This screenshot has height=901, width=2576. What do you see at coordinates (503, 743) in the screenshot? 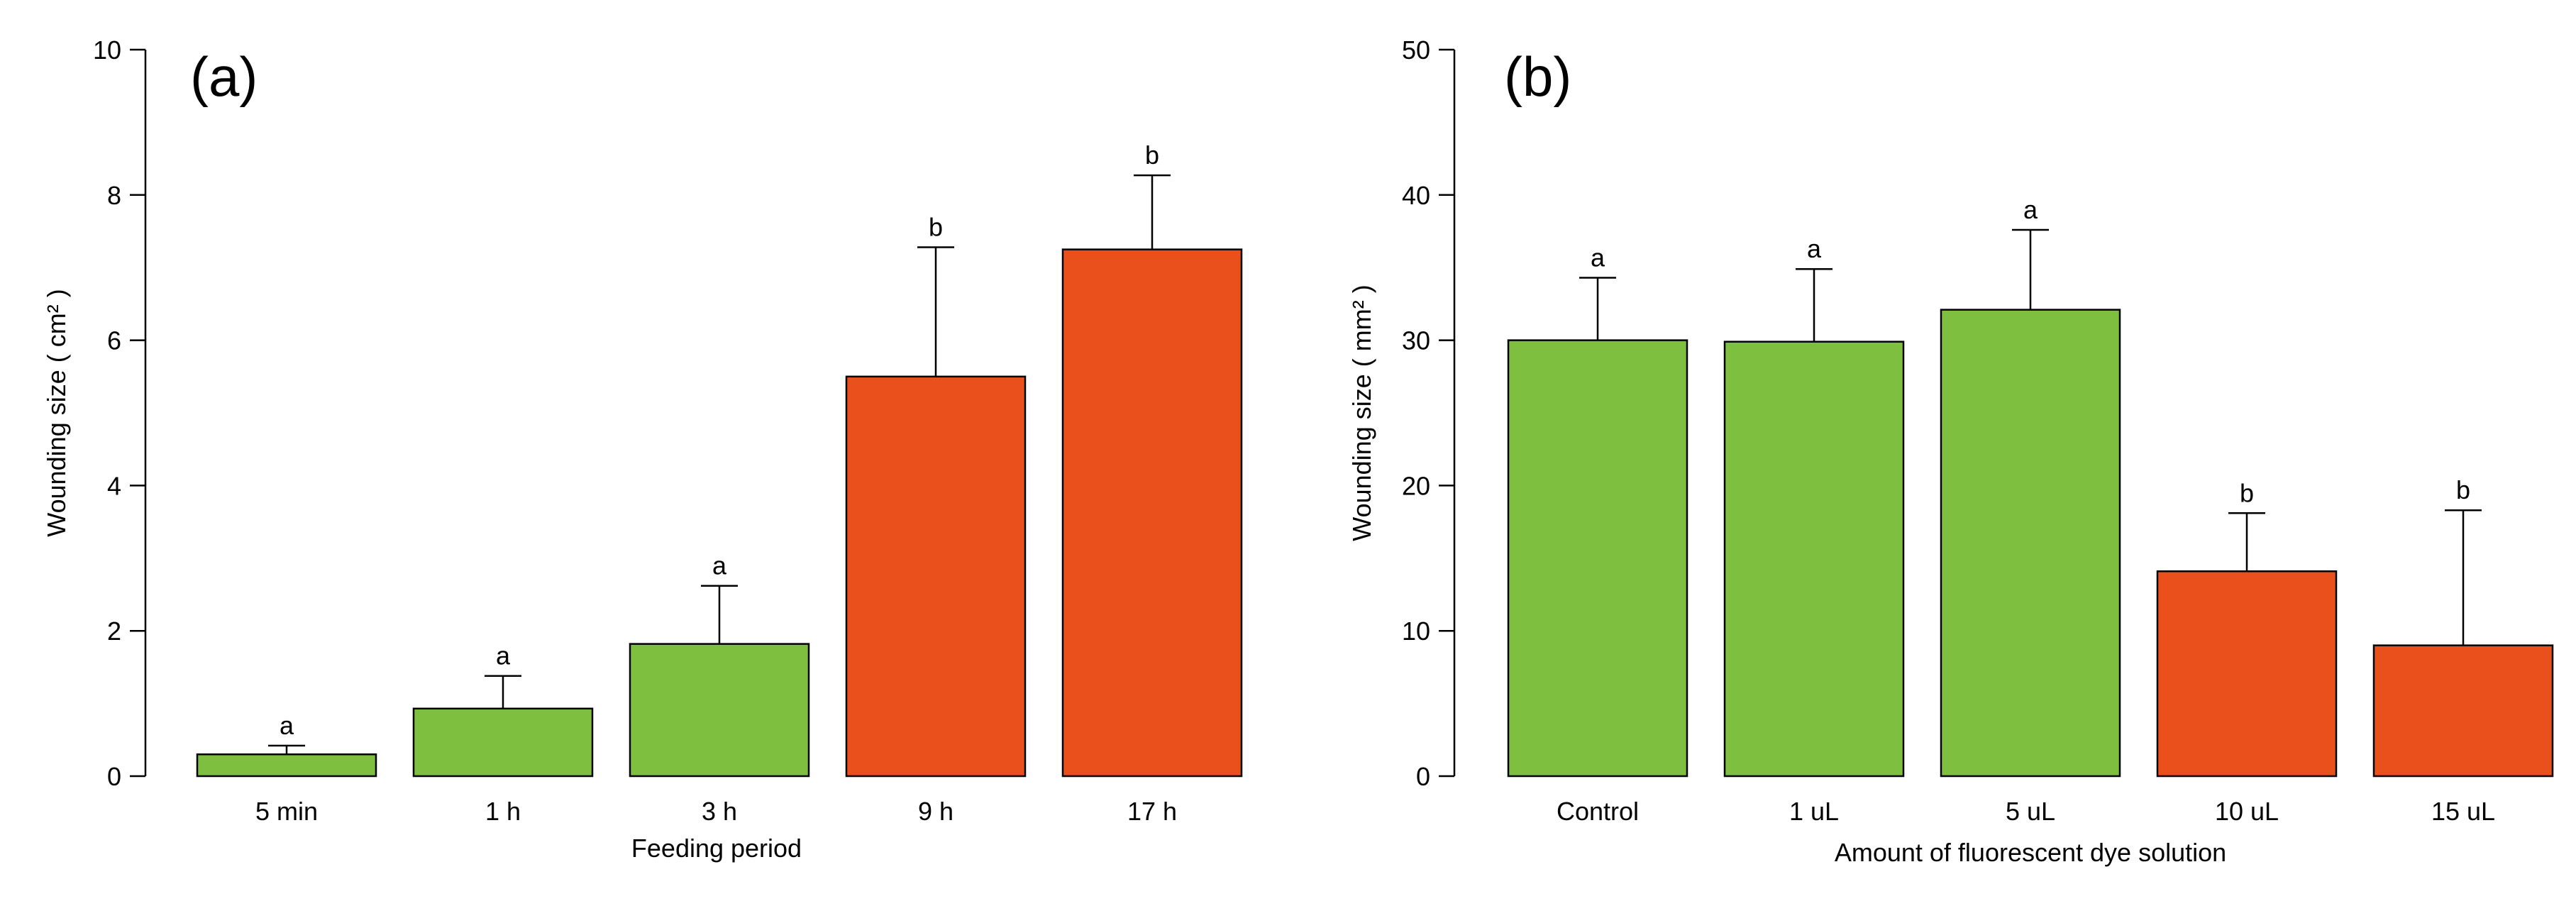
I see `bar-1-h` at bounding box center [503, 743].